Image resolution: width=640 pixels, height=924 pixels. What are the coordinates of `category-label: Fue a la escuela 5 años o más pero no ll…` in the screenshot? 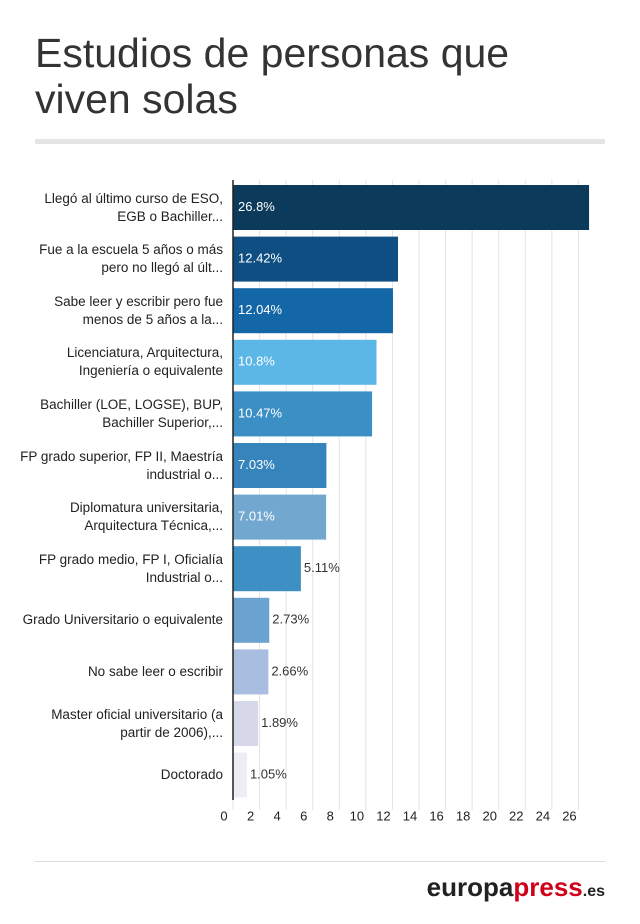 It's located at (131, 259).